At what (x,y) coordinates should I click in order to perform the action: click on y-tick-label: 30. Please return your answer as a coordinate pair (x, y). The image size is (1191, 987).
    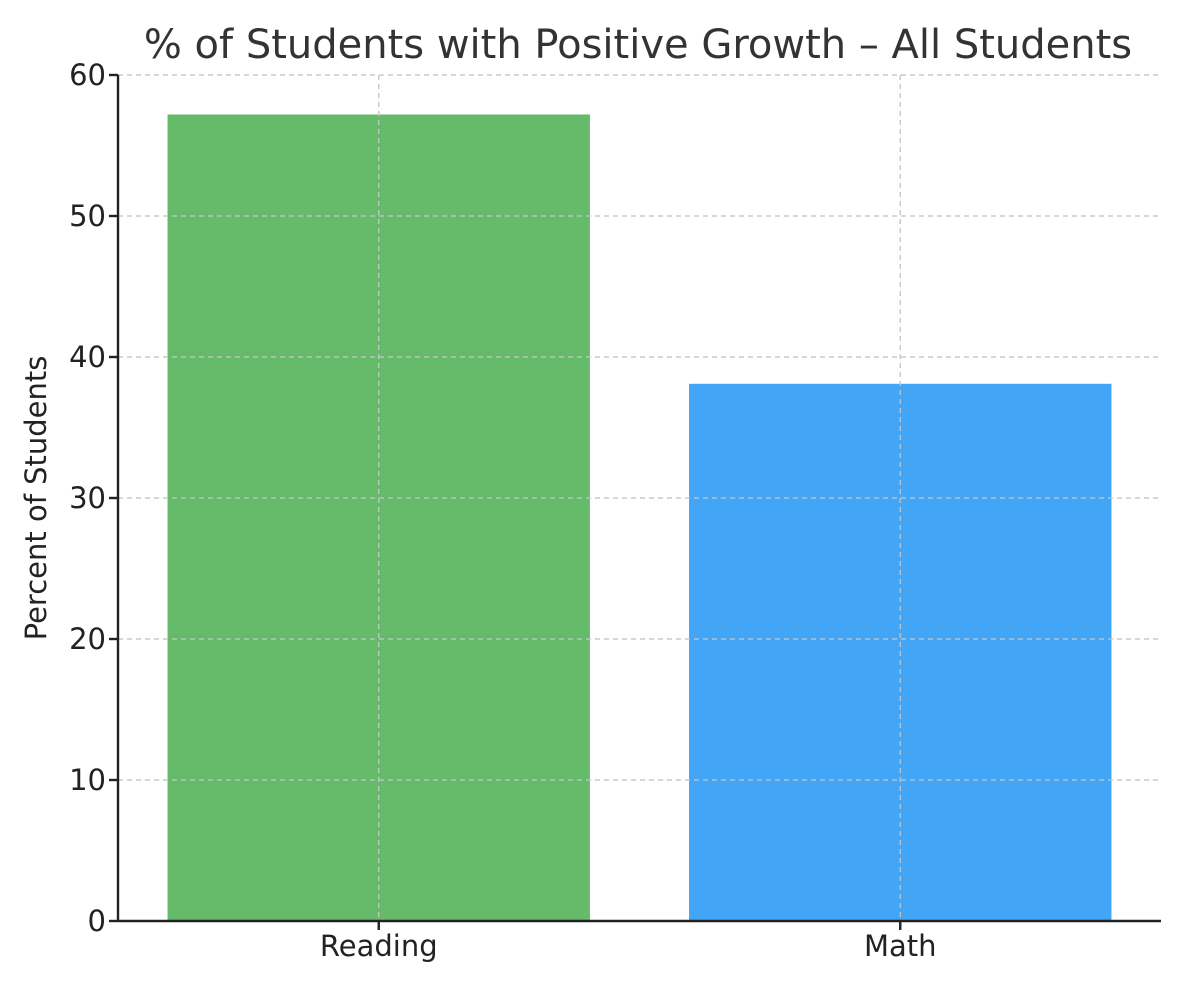
    Looking at the image, I should click on (87, 498).